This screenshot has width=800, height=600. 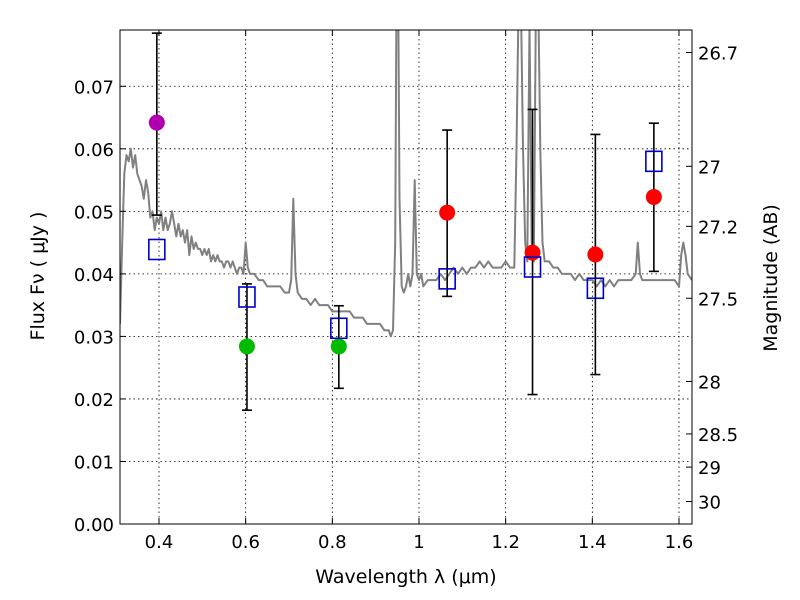 What do you see at coordinates (159, 542) in the screenshot?
I see `x-tick-label: 0.4` at bounding box center [159, 542].